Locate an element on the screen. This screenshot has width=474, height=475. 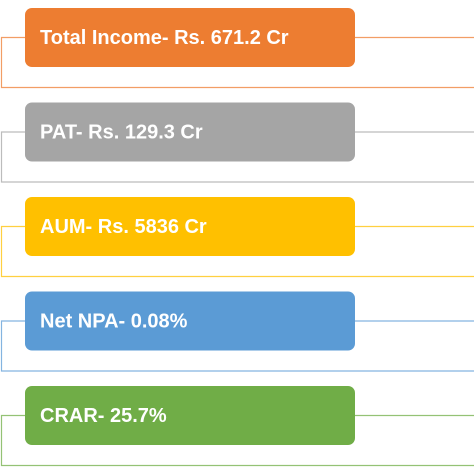
label-text: CRAR- 25.7% is located at coordinates (103, 416).